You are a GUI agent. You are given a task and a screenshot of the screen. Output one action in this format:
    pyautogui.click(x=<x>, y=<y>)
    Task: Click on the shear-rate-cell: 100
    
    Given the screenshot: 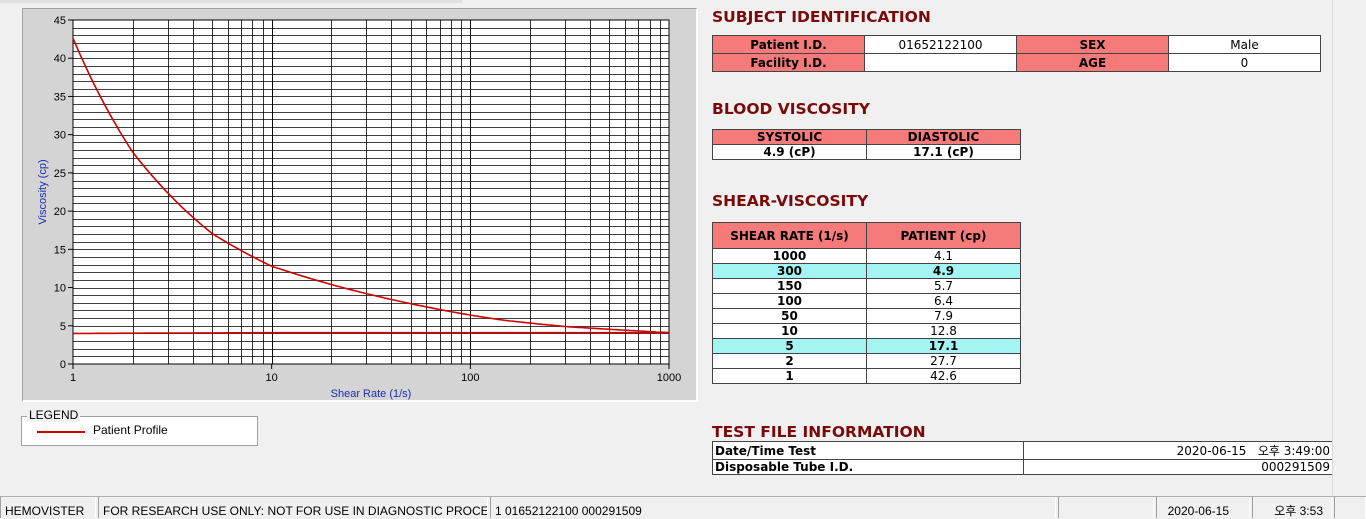 What is the action you would take?
    pyautogui.click(x=789, y=301)
    